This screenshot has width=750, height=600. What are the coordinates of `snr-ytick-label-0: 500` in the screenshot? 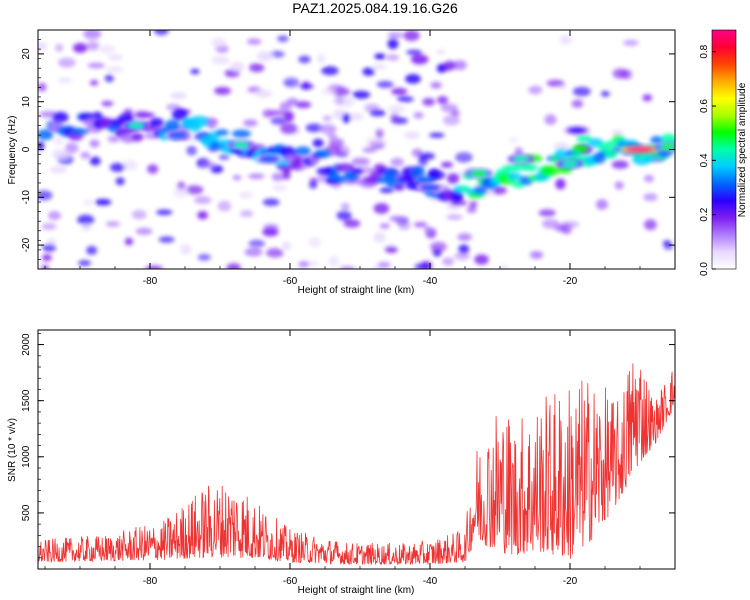 It's located at (26, 512).